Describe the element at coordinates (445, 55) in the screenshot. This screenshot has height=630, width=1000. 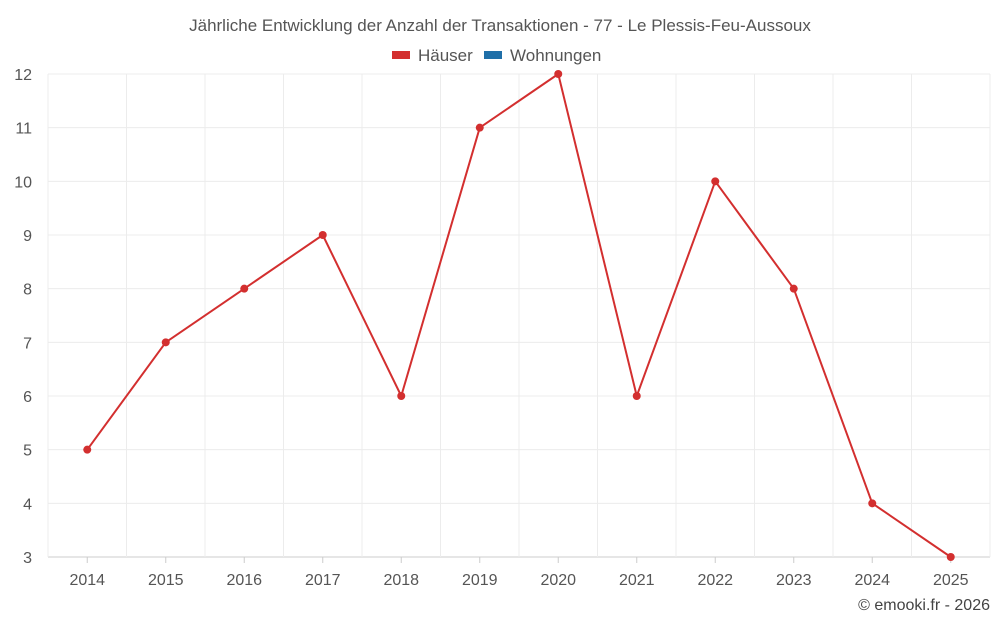
I see `legend-label-haeuser: Häuser` at that location.